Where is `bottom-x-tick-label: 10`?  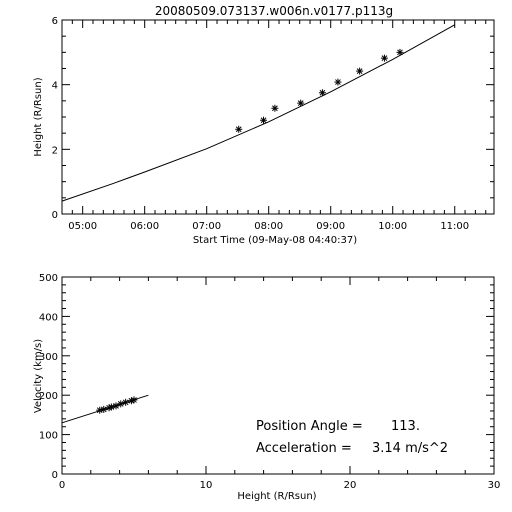
bottom-x-tick-label: 10 is located at coordinates (206, 485).